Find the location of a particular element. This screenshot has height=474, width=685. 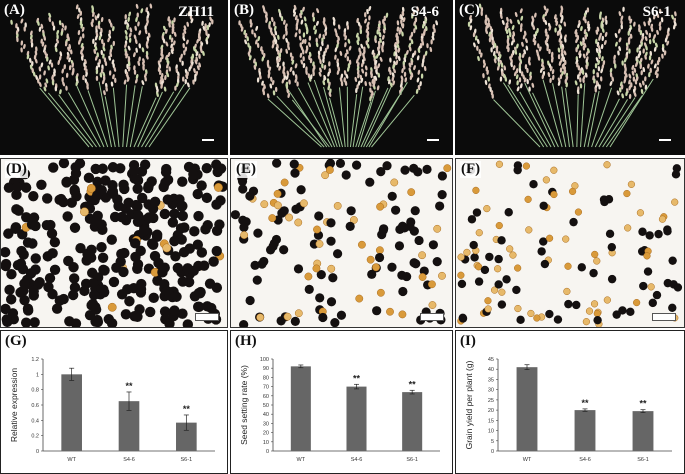

panicles-photo-a is located at coordinates (112, 75).